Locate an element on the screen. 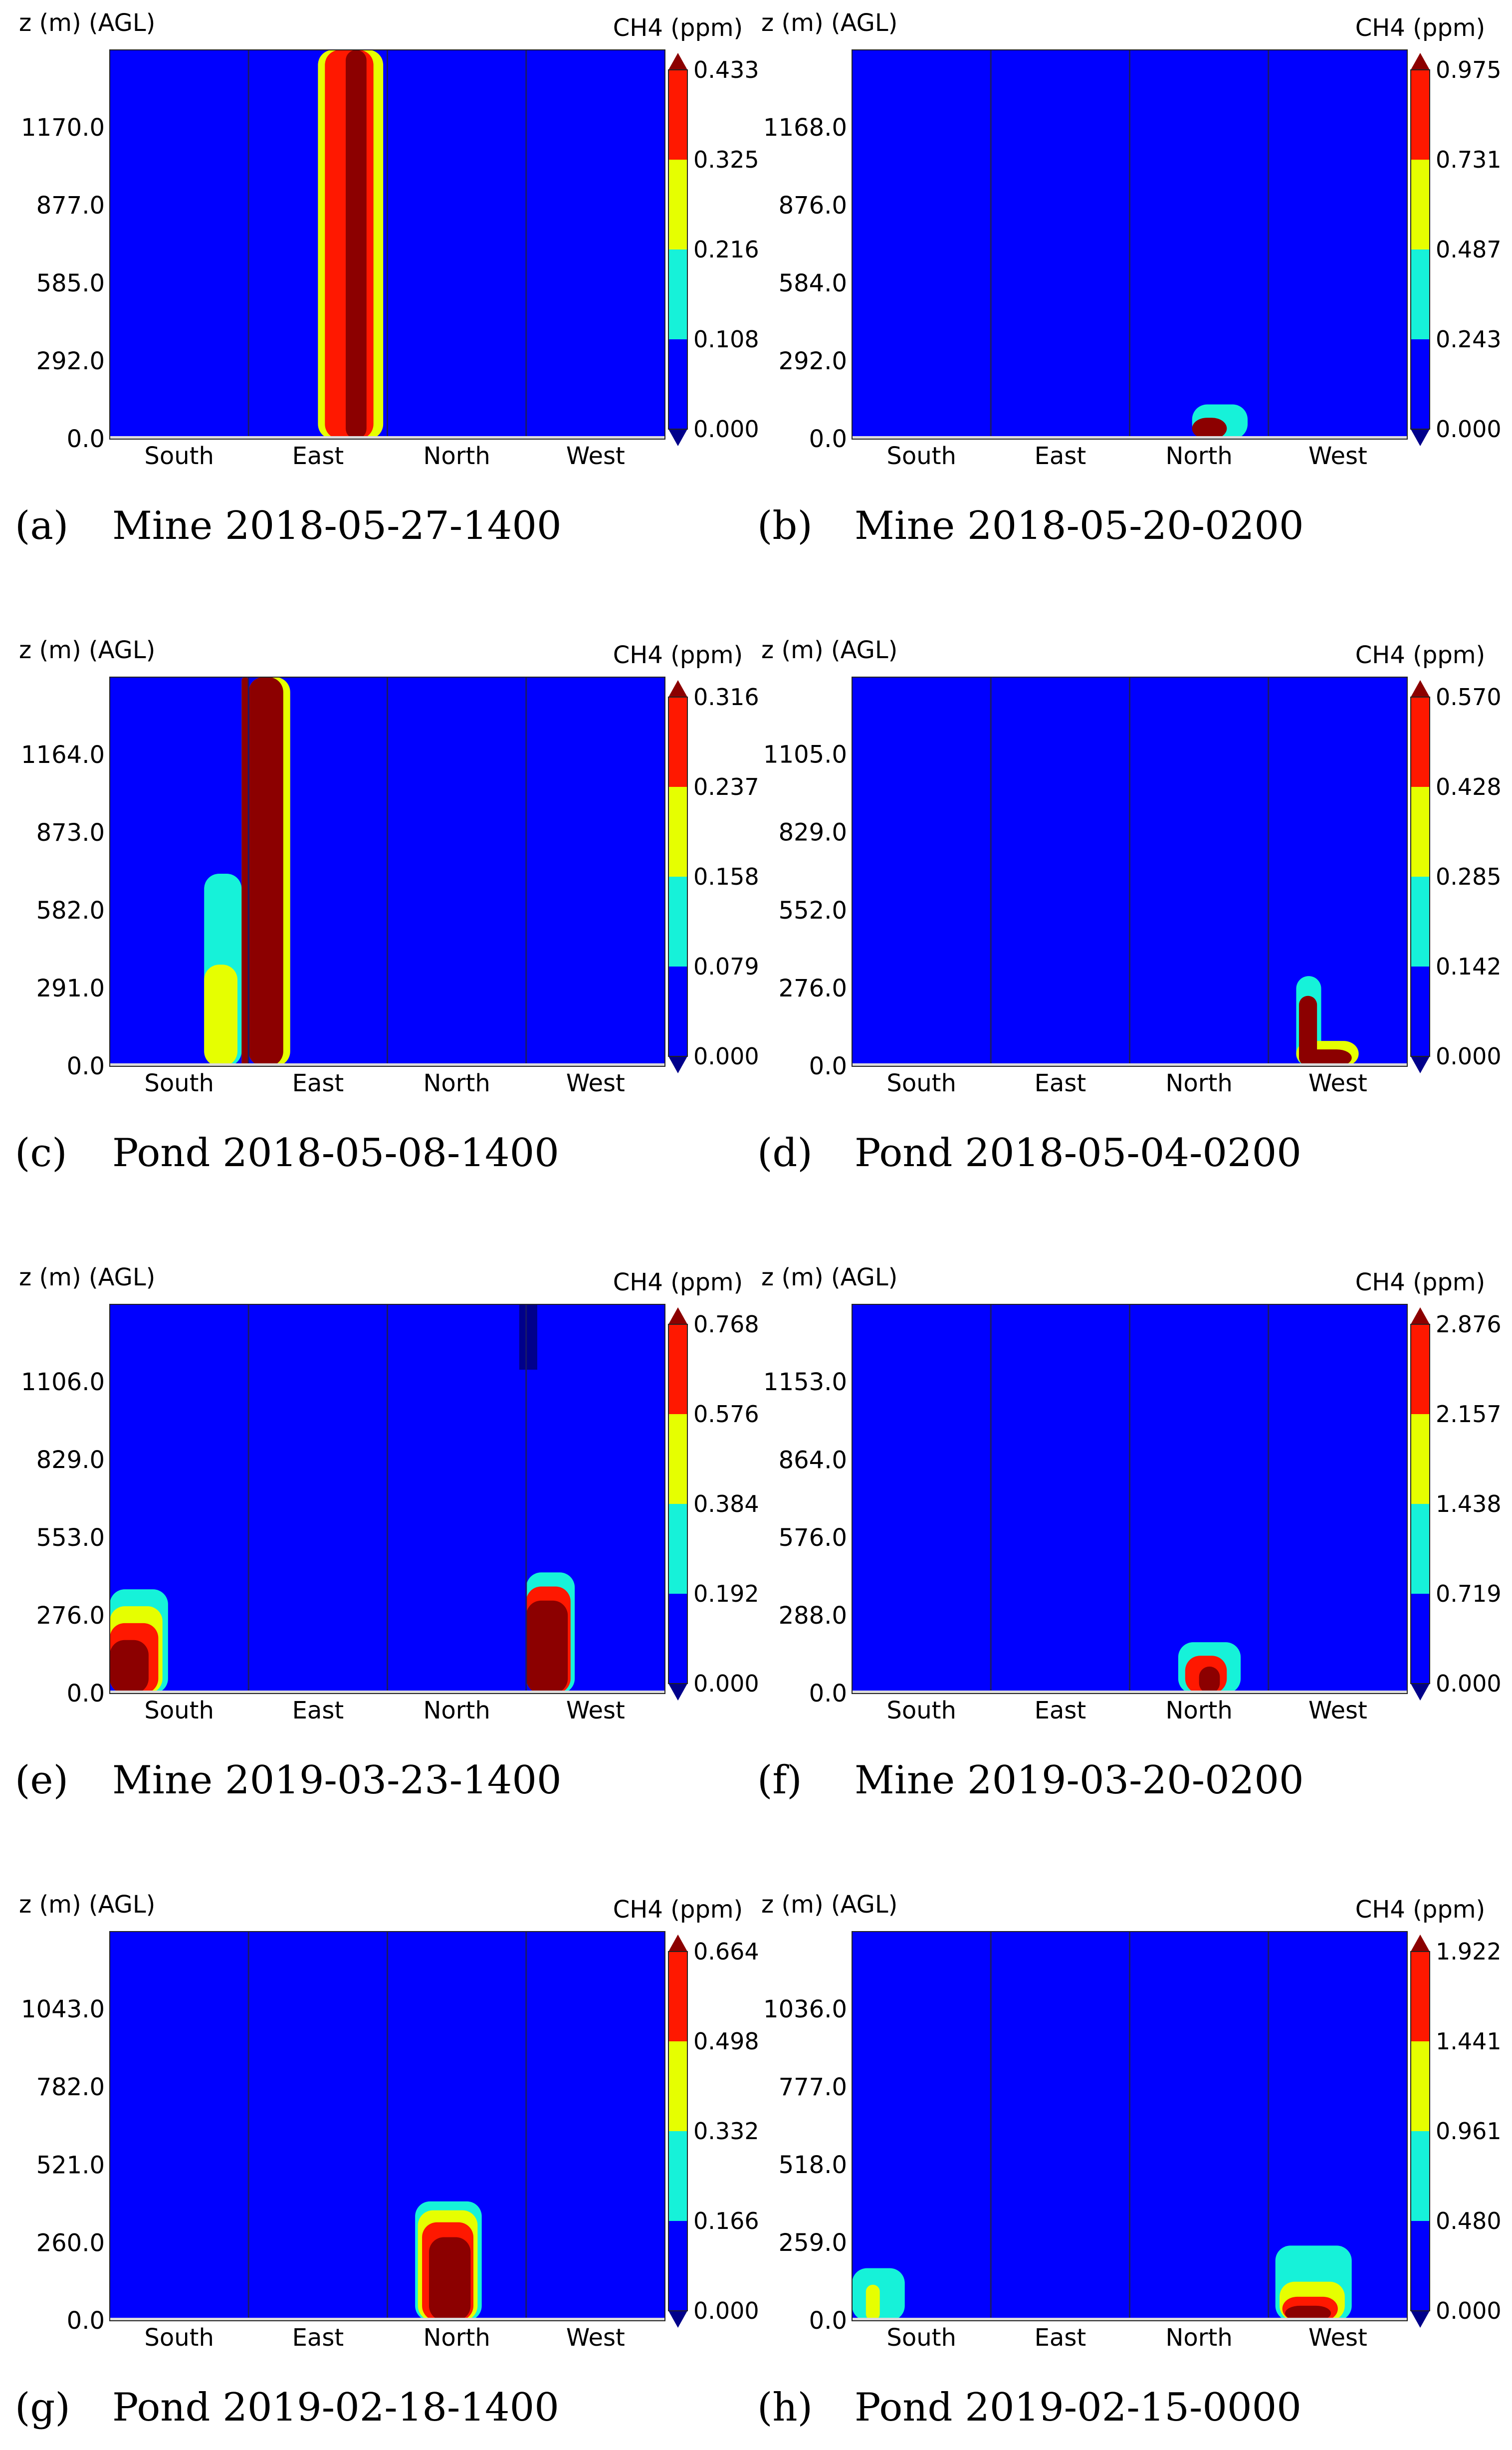  colorbar-tick-label: 0.332 is located at coordinates (726, 2131).